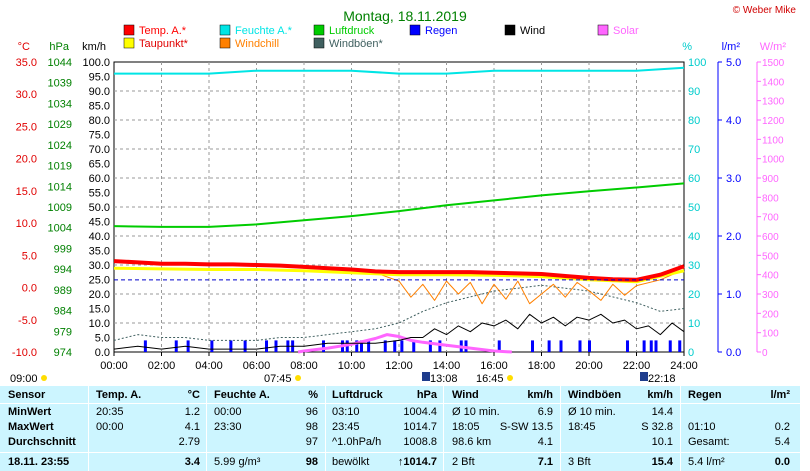 This screenshot has height=471, width=810. I want to click on temp-tick-label: -5.0, so click(27, 321).